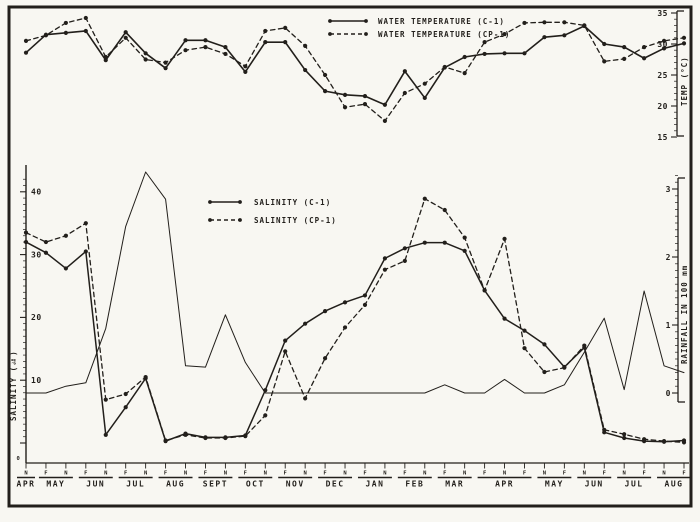 The image size is (700, 522). What do you see at coordinates (295, 484) in the screenshot?
I see `month-label: NOV` at bounding box center [295, 484].